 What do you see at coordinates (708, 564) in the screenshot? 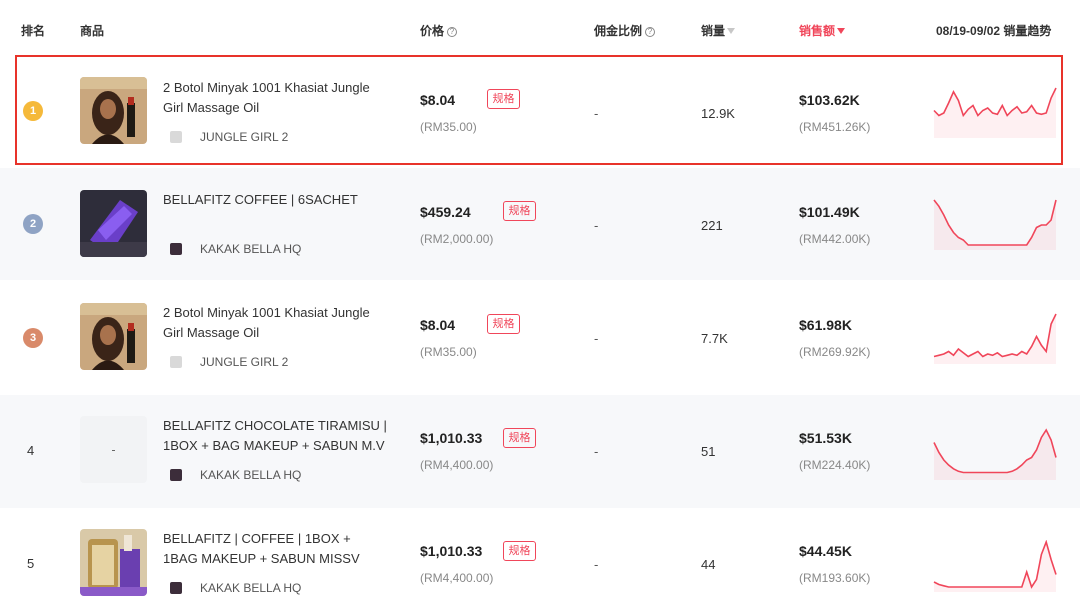
I see `sales-count: 44` at bounding box center [708, 564].